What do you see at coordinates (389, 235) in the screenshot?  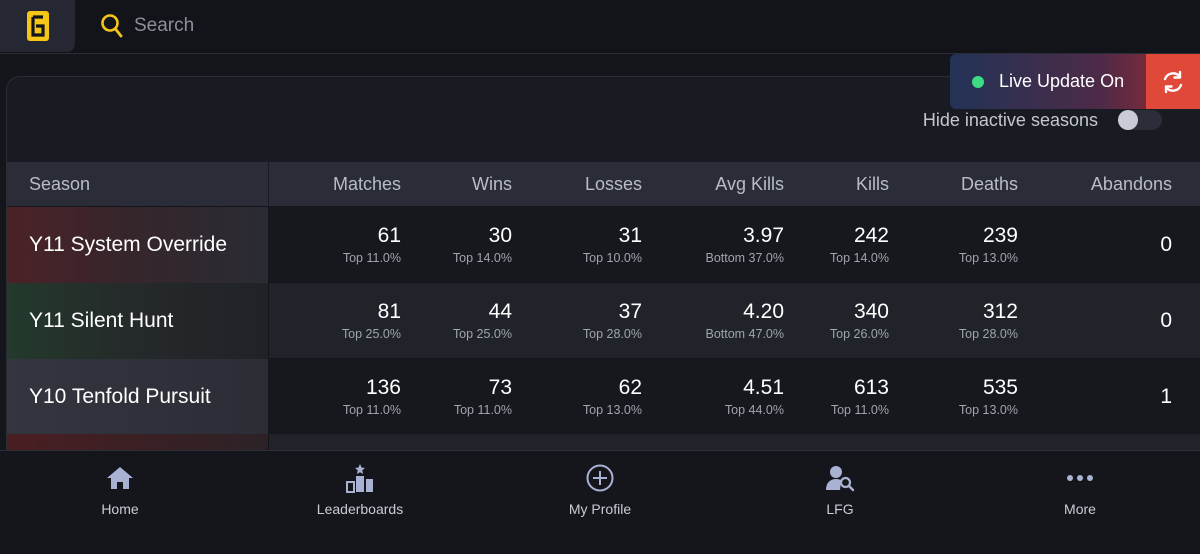 I see `matches-value: 61` at bounding box center [389, 235].